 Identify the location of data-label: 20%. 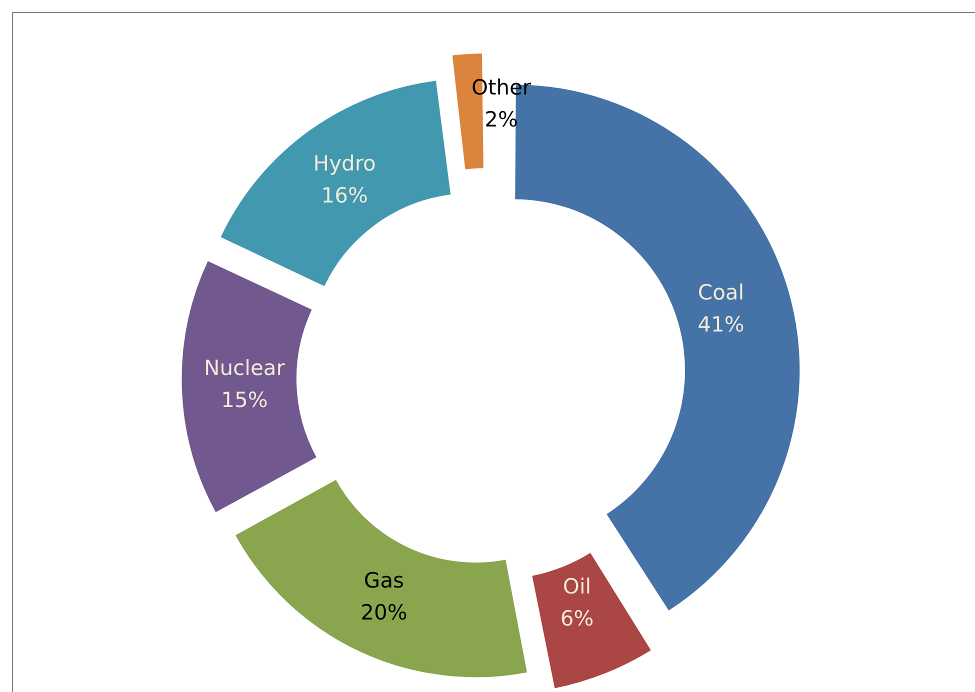
(384, 612).